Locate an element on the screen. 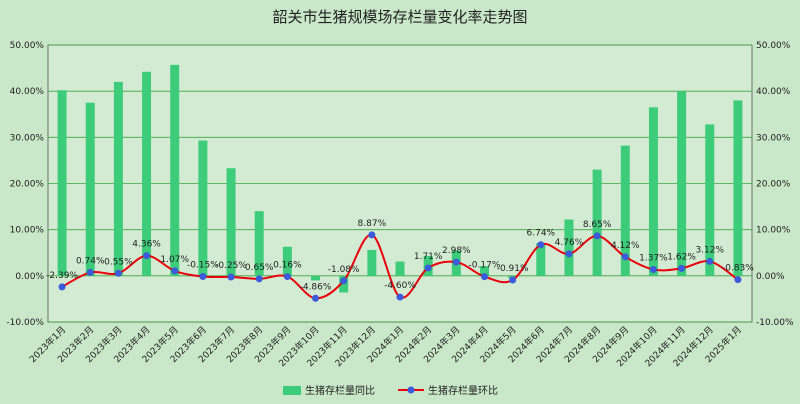 This screenshot has height=404, width=800. data-label: 6.74% is located at coordinates (541, 234).